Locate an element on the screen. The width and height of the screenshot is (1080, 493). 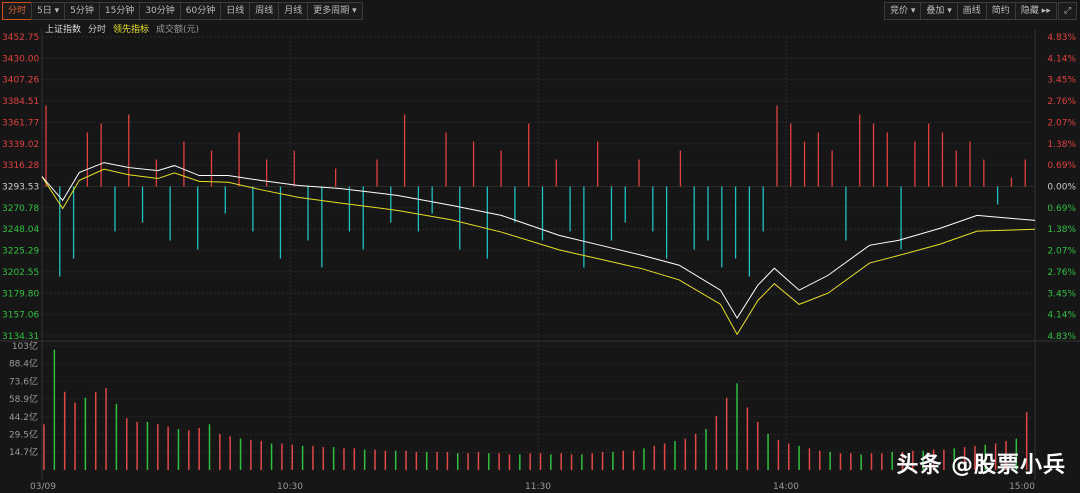
price-tick-label: 3134.31 is located at coordinates (20, 337).